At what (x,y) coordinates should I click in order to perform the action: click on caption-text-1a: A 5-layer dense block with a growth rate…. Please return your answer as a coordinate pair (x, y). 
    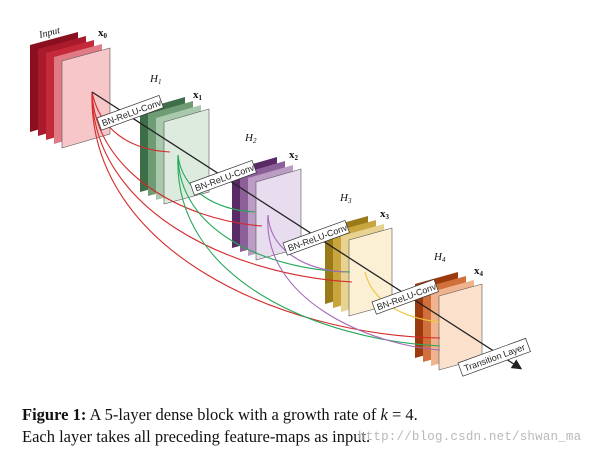
    Looking at the image, I should click on (233, 414).